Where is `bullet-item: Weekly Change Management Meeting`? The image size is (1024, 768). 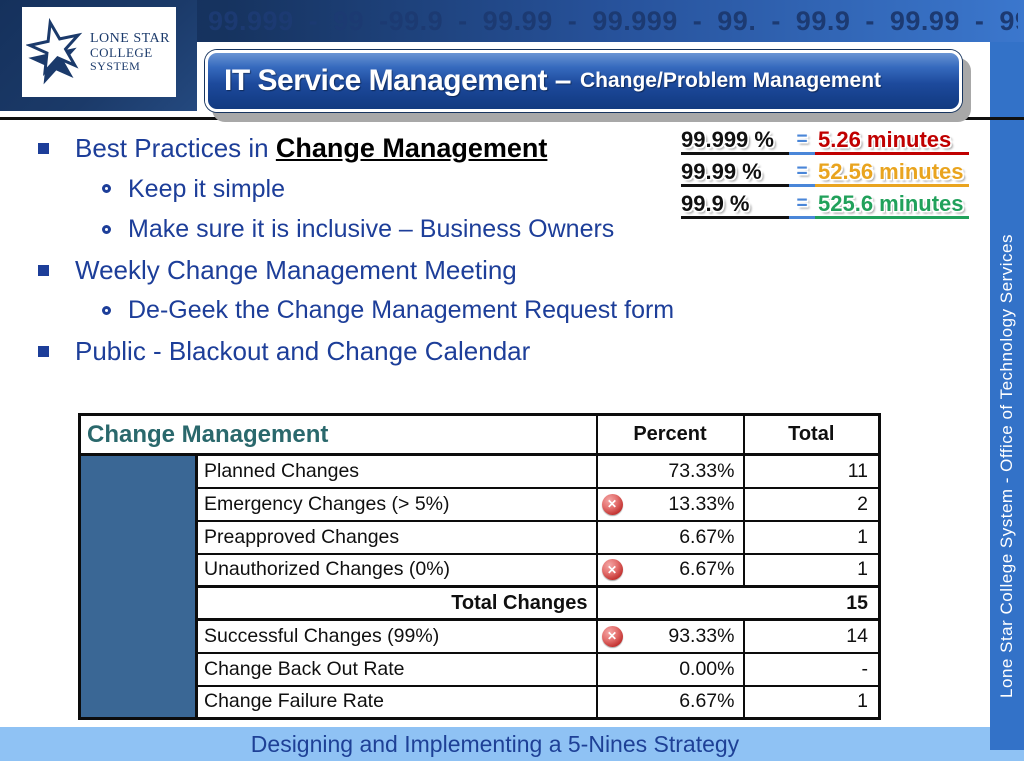 bullet-item: Weekly Change Management Meeting is located at coordinates (357, 270).